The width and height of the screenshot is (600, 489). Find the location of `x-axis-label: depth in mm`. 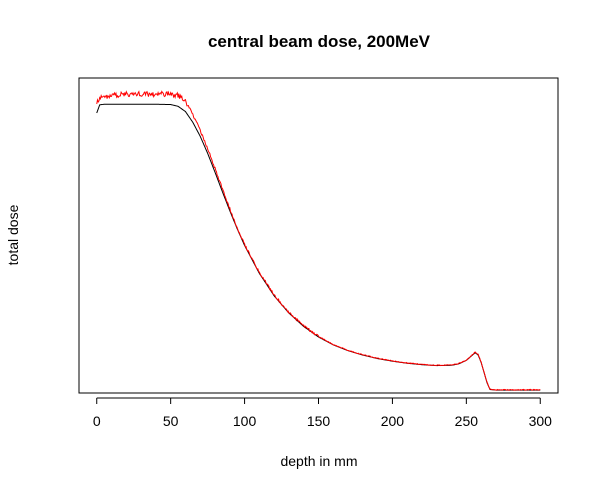

x-axis-label: depth in mm is located at coordinates (318, 461).